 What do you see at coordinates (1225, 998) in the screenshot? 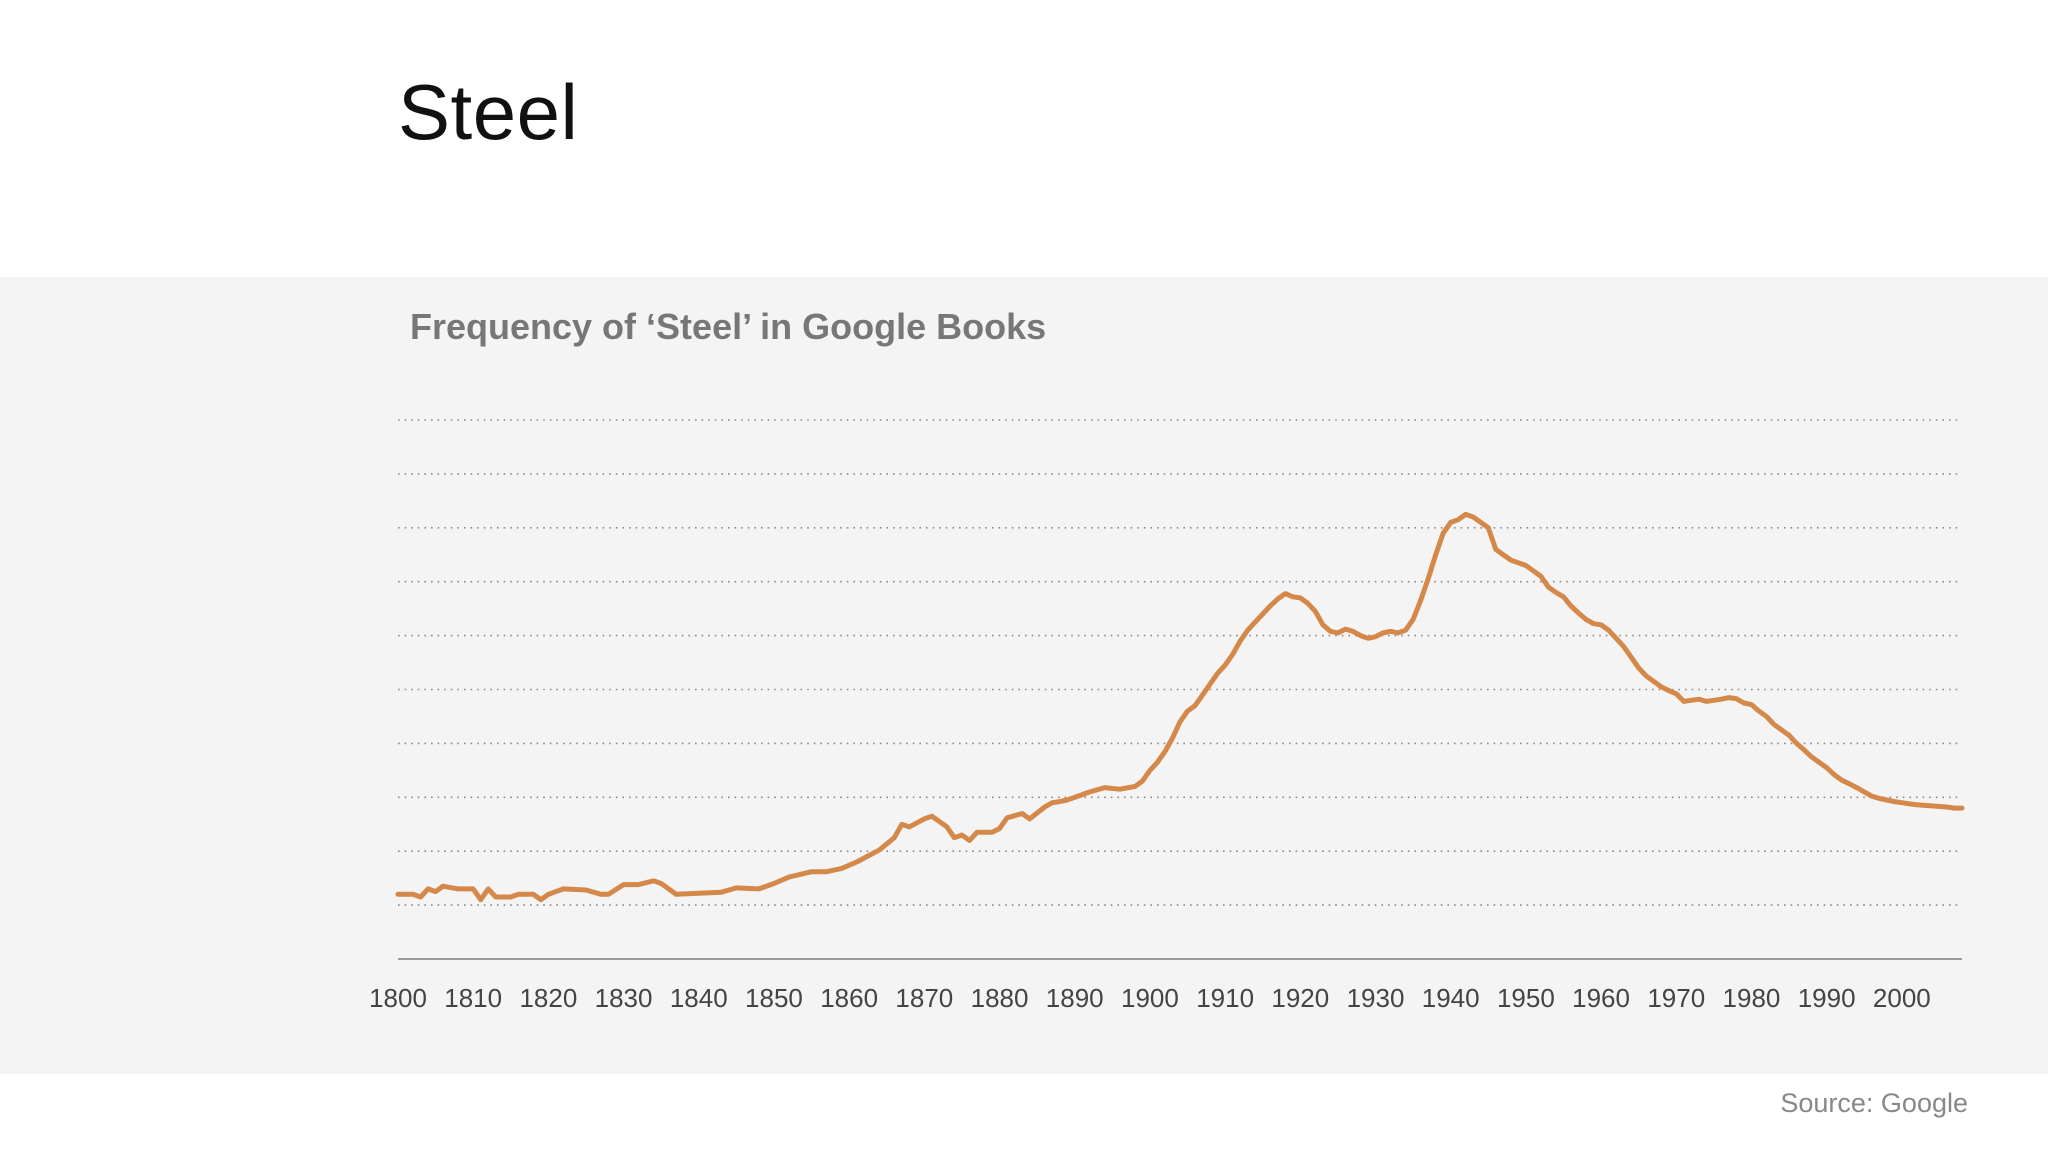
I see `x-tick-label: 1910` at bounding box center [1225, 998].